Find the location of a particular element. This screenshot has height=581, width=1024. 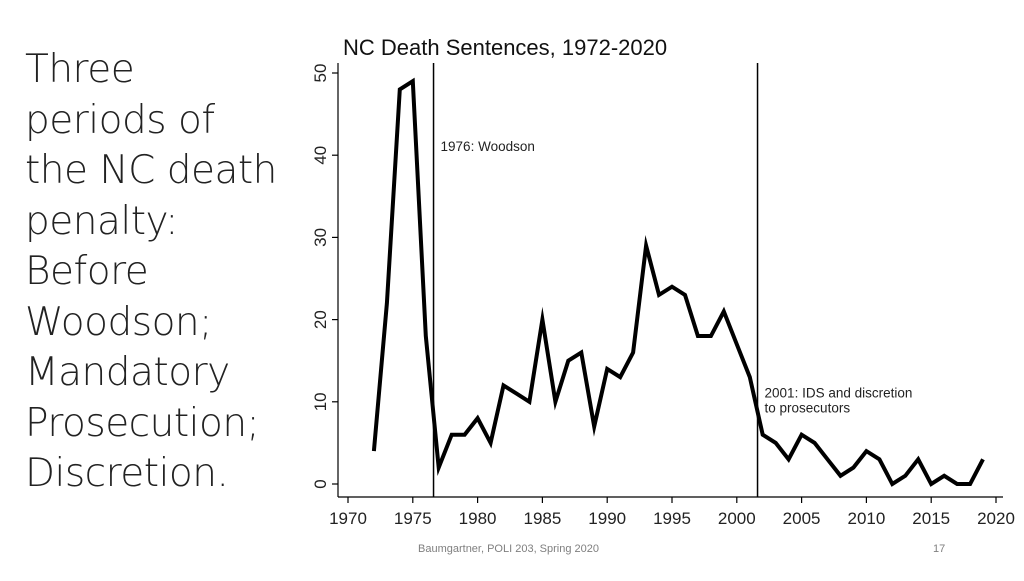

x-tick-label: 1970 is located at coordinates (348, 518).